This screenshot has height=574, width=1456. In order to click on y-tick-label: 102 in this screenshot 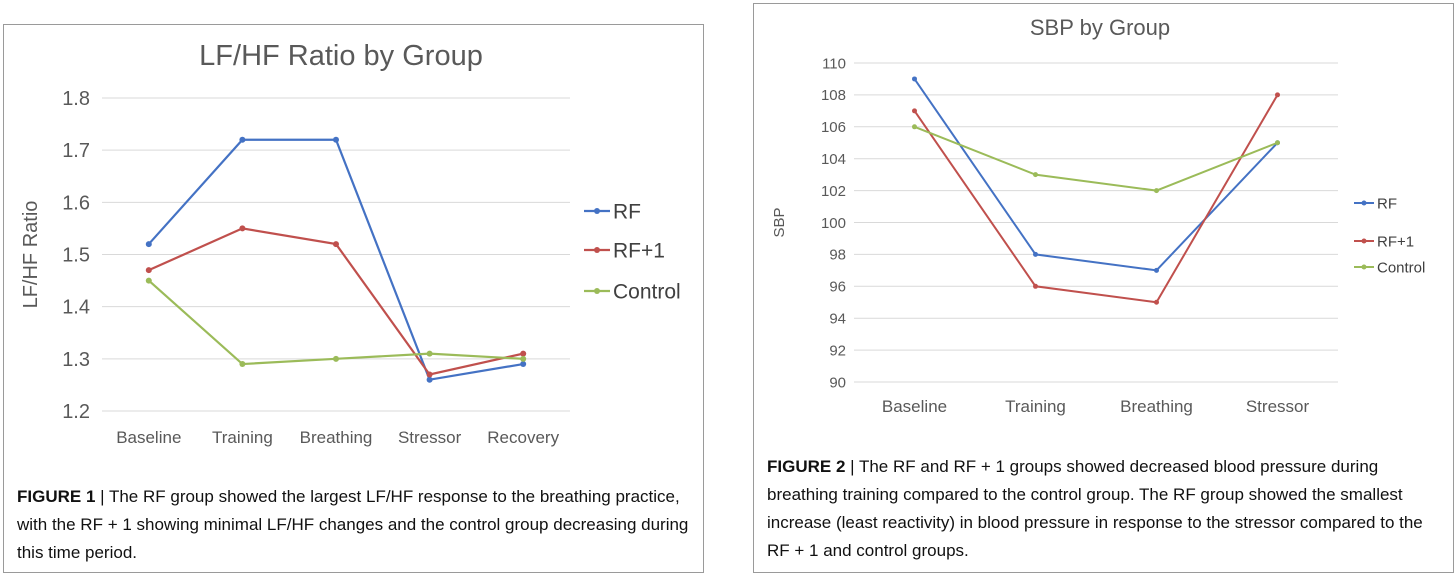, I will do `click(833, 191)`.